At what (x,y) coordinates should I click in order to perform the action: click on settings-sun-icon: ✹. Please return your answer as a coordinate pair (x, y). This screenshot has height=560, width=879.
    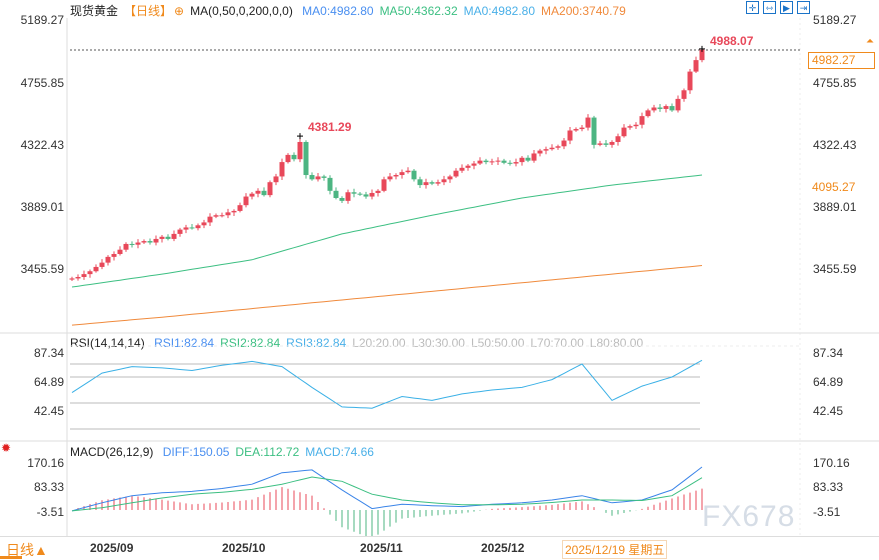
    Looking at the image, I should click on (6, 448).